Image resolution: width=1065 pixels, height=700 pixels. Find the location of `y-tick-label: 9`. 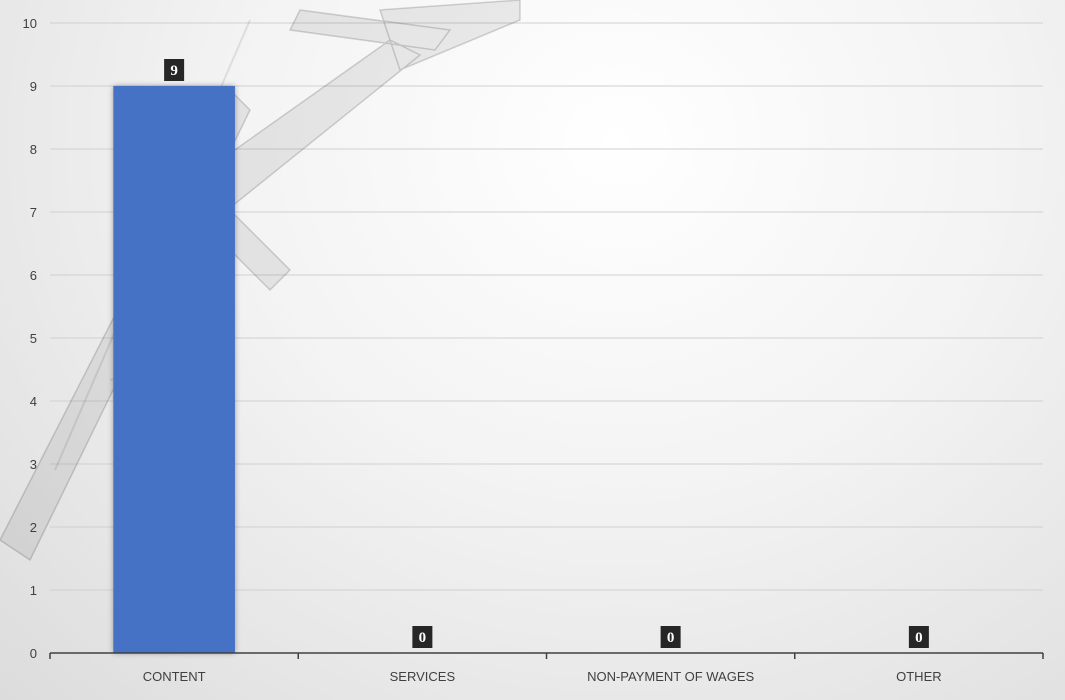

y-tick-label: 9 is located at coordinates (33, 86).